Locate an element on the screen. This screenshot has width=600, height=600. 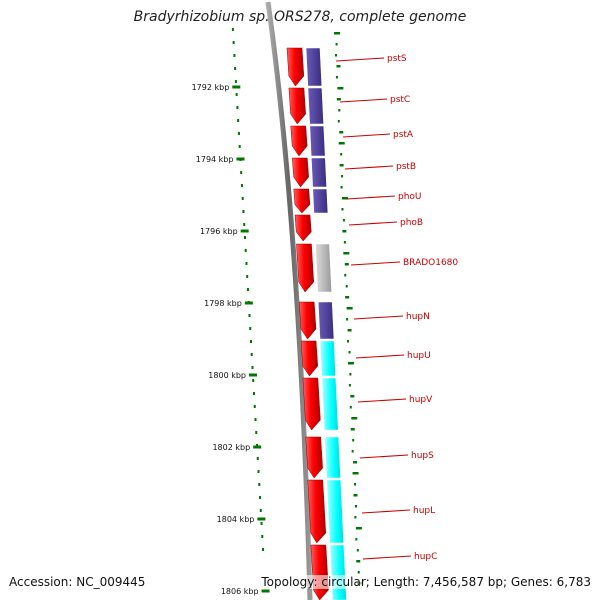
gene-label-hupu: hupU is located at coordinates (419, 356).